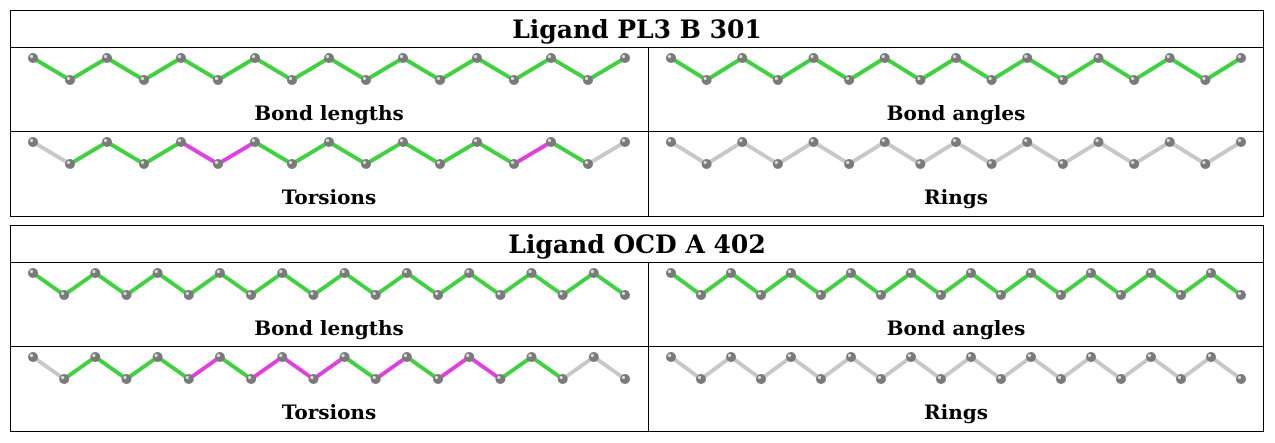 The image size is (1275, 443). I want to click on bond-outlier, so click(454, 368).